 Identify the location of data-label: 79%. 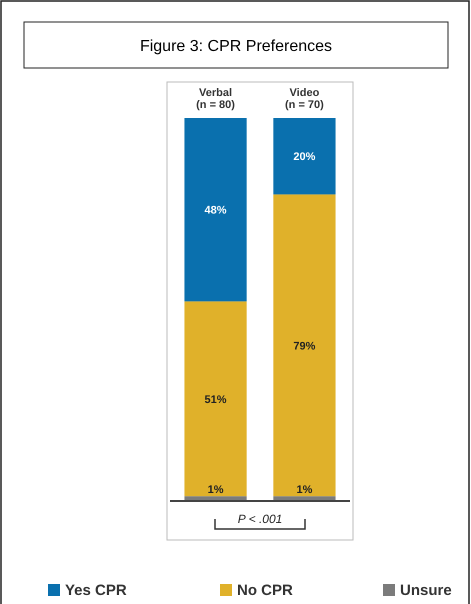
(304, 346).